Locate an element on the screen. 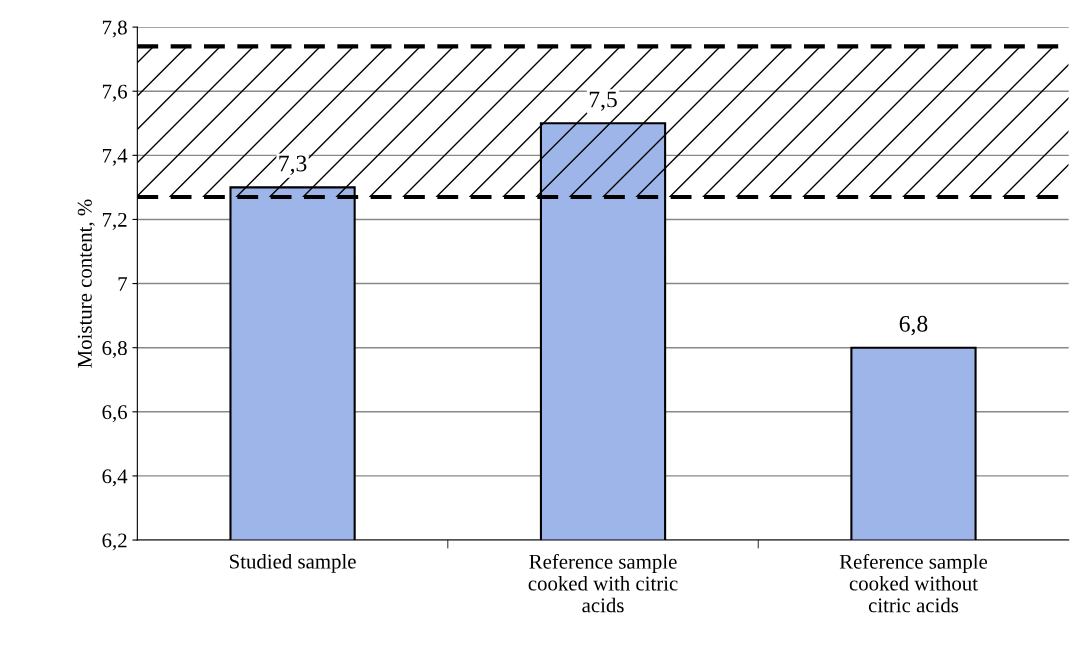 The image size is (1073, 661). y-tick-label: 7,6 is located at coordinates (114, 93).